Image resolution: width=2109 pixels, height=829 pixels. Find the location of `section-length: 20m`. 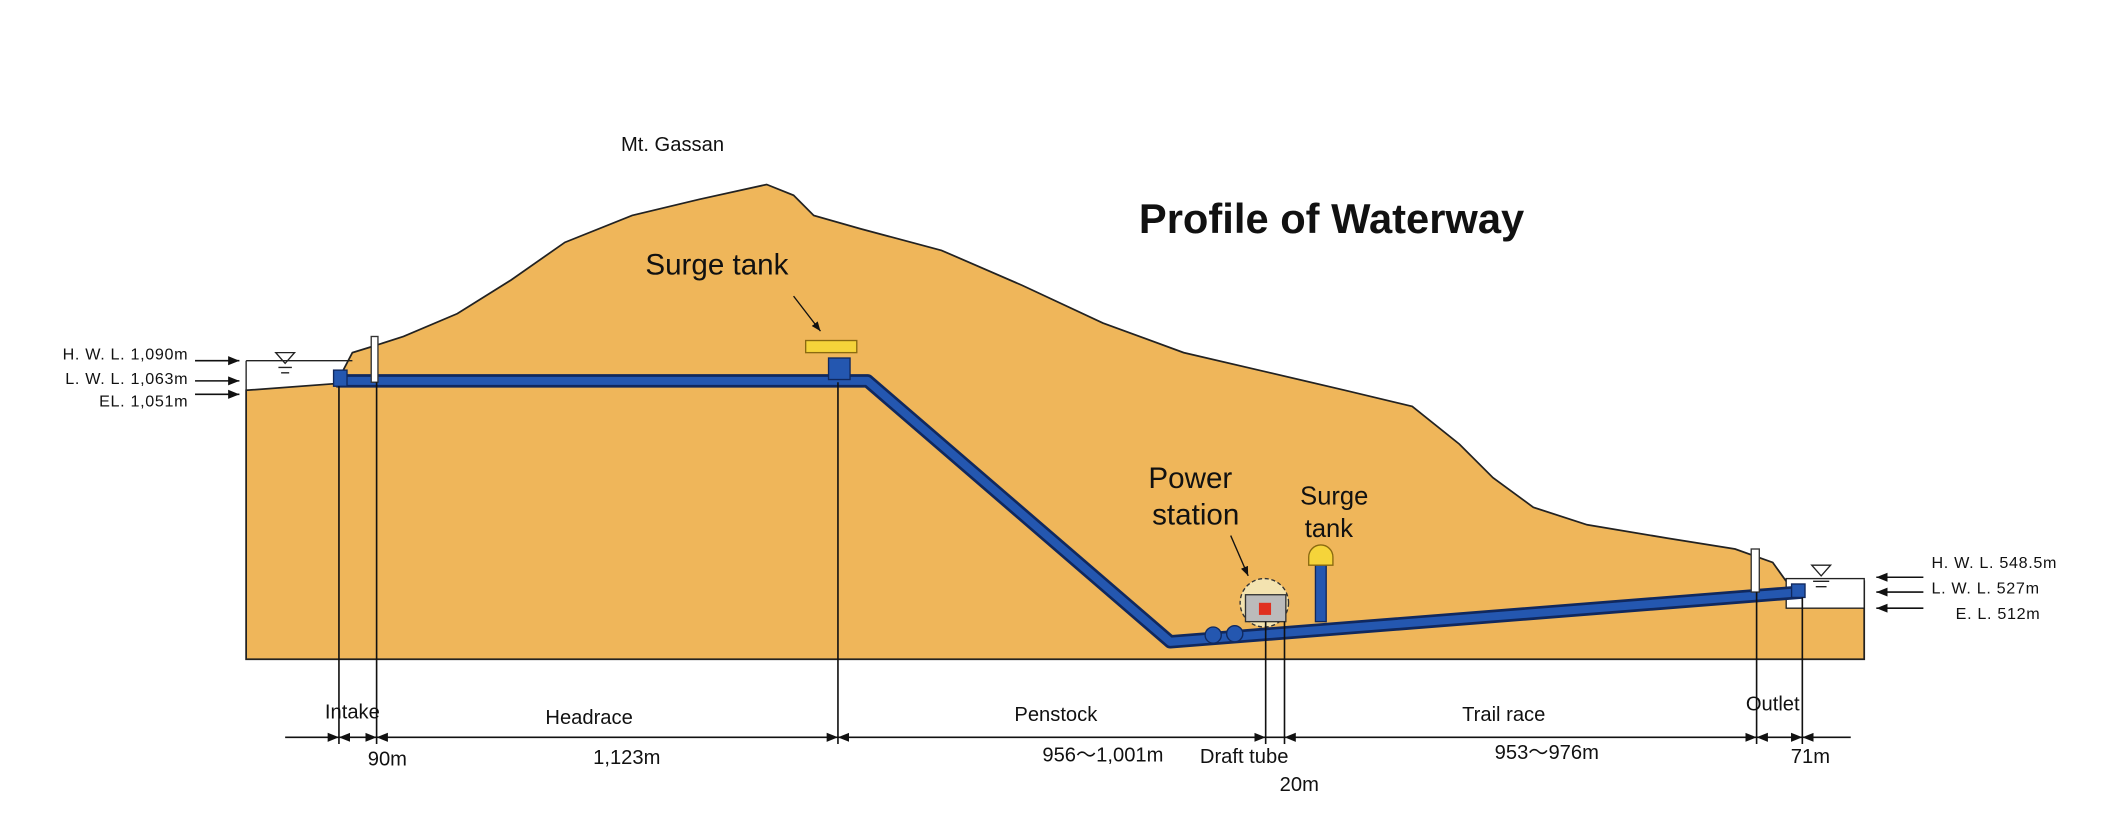

section-length: 20m is located at coordinates (1299, 785).